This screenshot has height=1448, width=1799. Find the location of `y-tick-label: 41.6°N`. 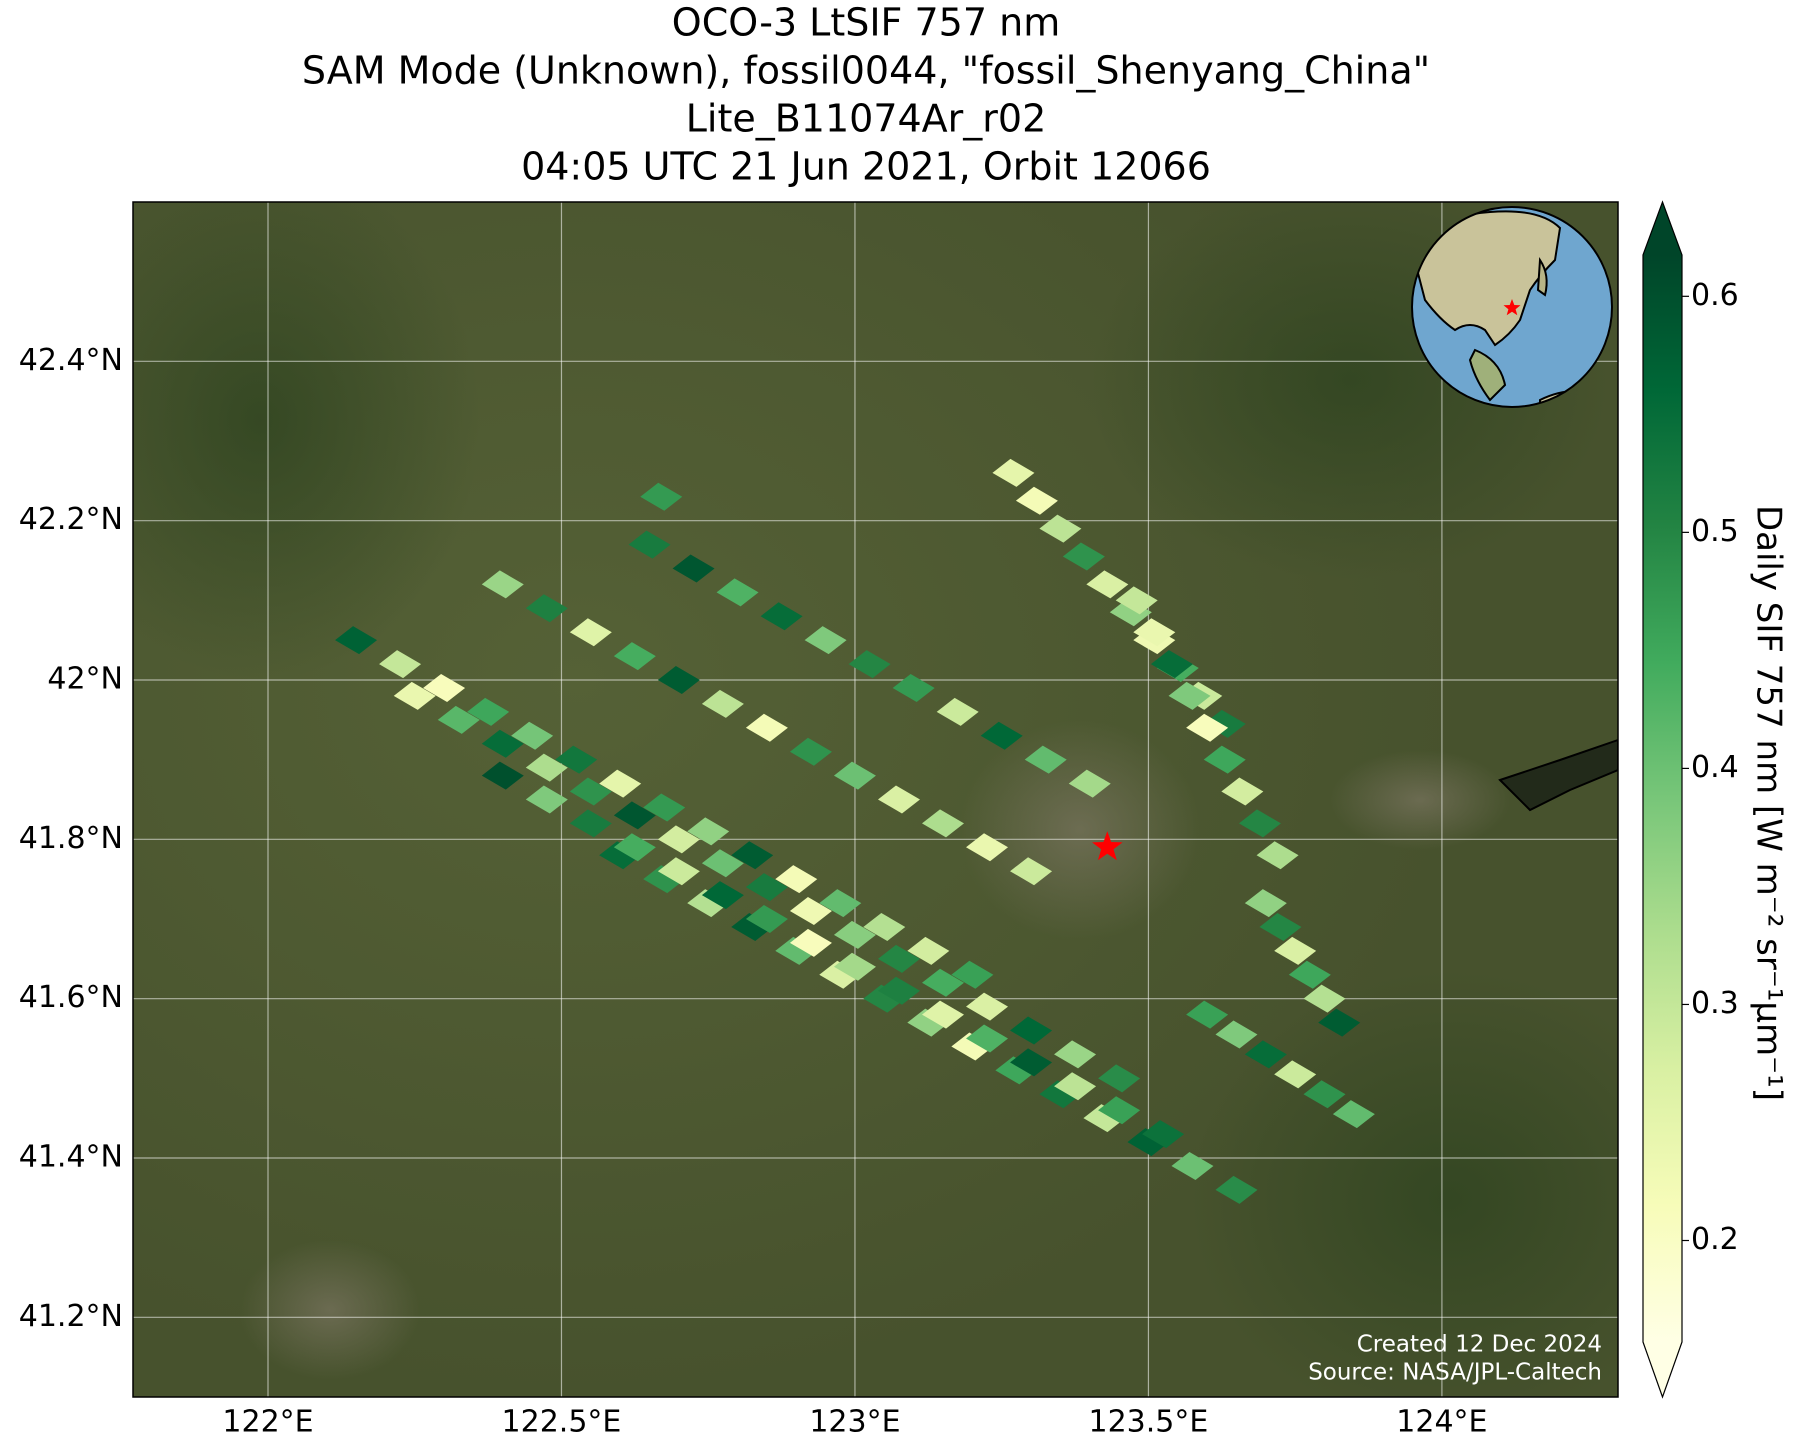

y-tick-label: 41.6°N is located at coordinates (71, 997).